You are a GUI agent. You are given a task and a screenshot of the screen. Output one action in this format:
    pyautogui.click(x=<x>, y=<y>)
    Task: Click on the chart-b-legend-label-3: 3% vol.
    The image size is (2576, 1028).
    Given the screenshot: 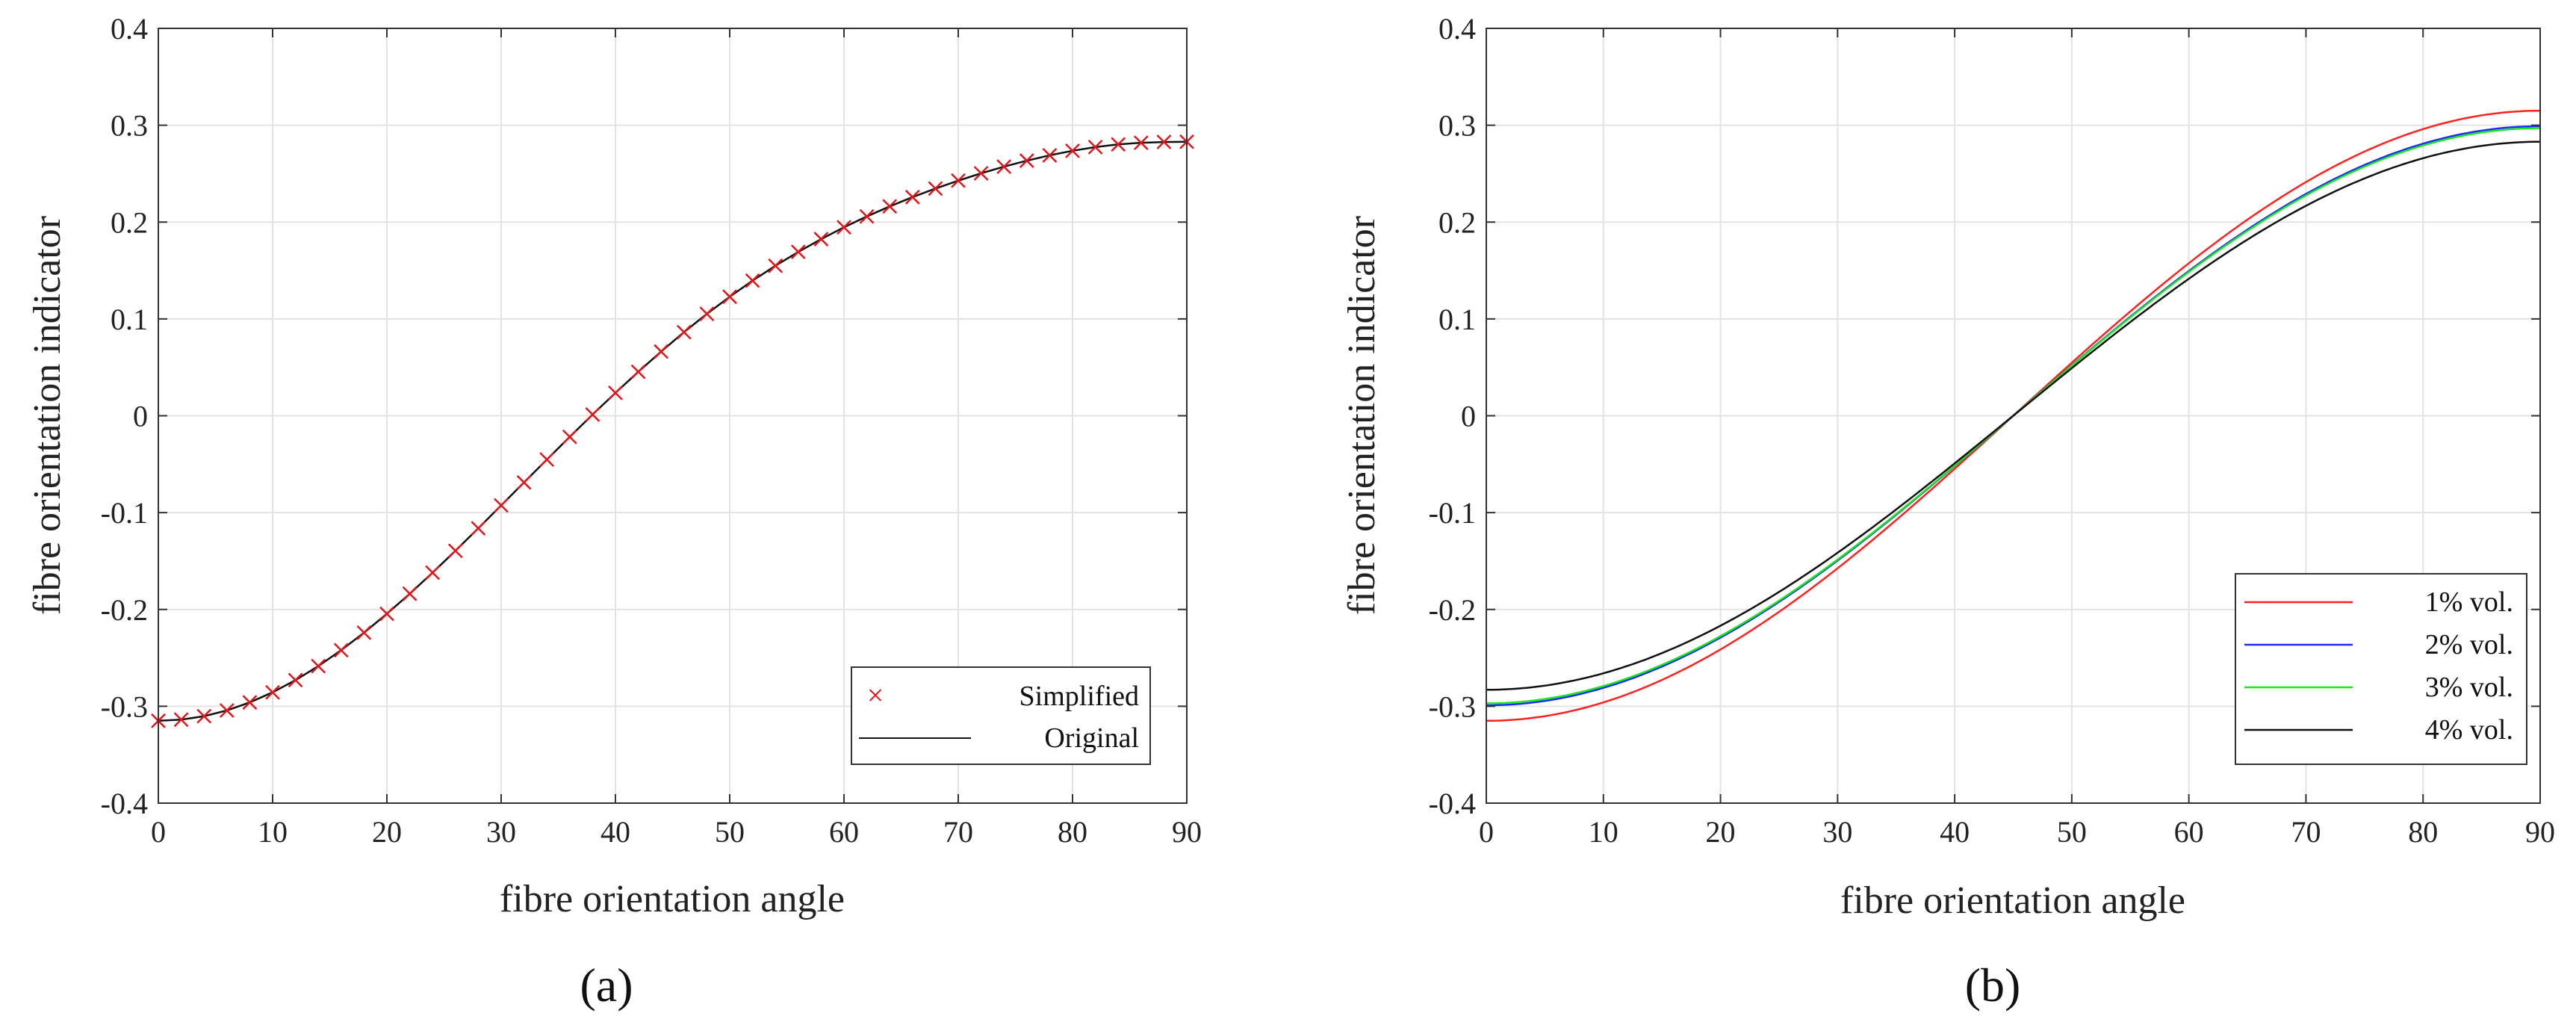 What is the action you would take?
    pyautogui.click(x=2469, y=687)
    